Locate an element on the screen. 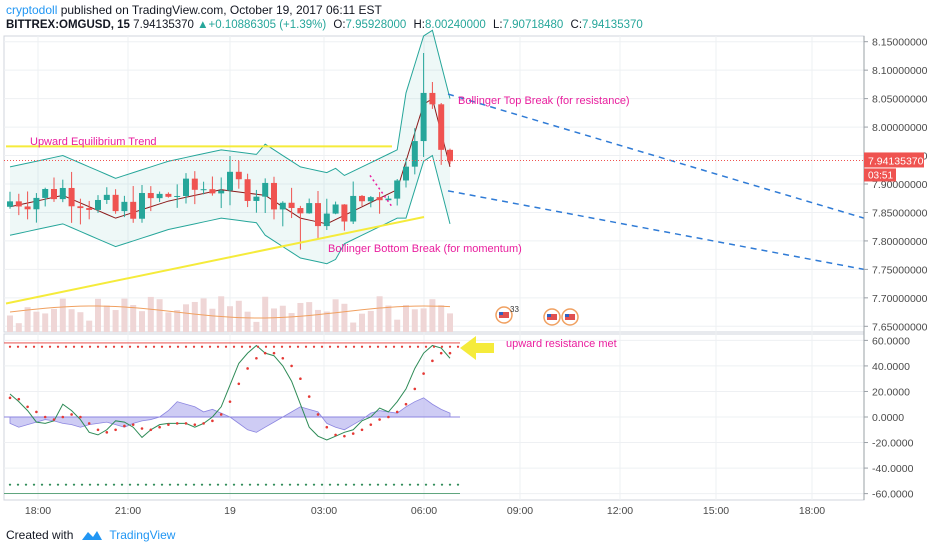  osc-tick-label: -40.0000 is located at coordinates (893, 469).